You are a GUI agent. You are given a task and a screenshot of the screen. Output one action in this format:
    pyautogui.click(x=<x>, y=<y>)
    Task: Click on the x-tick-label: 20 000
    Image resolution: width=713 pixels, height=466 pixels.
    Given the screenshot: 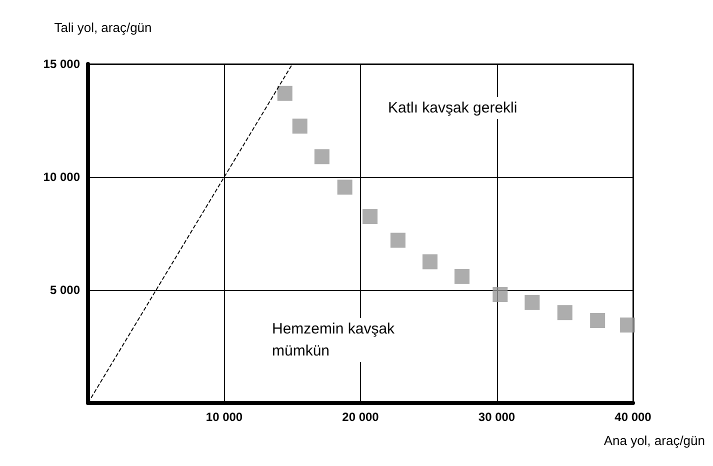 What is the action you would take?
    pyautogui.click(x=361, y=417)
    